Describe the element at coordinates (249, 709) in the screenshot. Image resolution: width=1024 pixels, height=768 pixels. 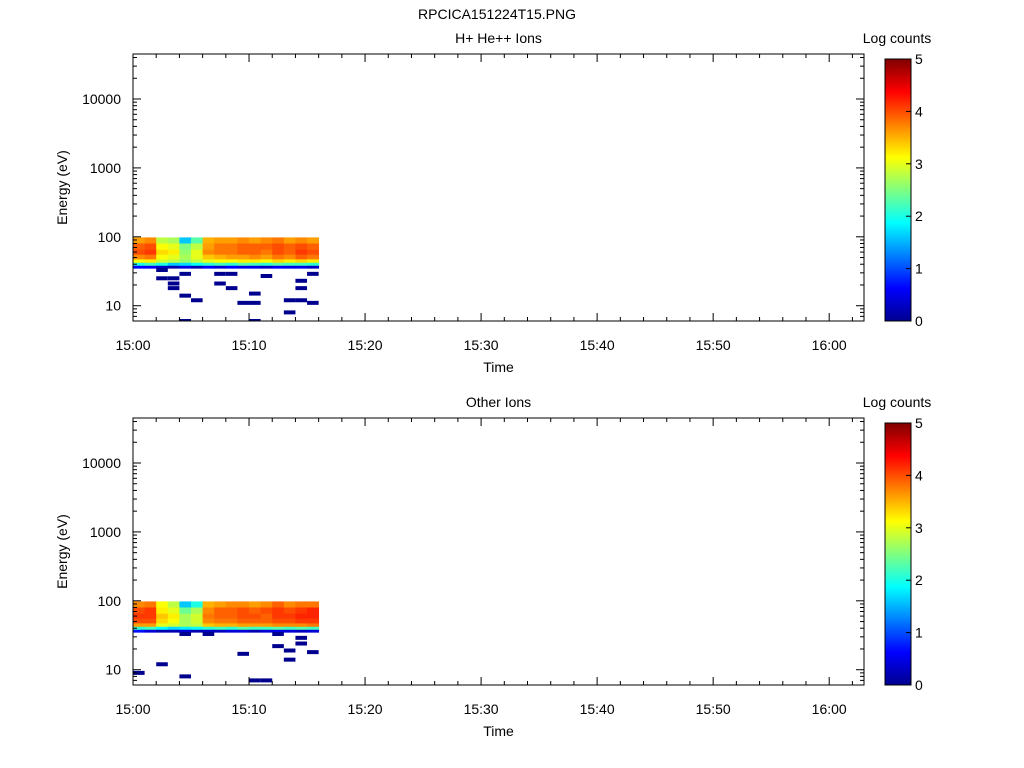
I see `x-tick-label: 15:10` at that location.